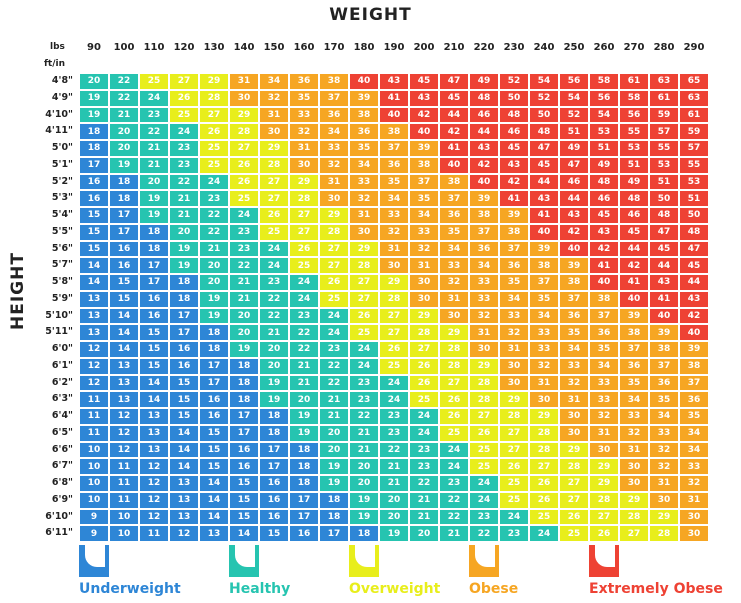 The height and width of the screenshot is (603, 741). What do you see at coordinates (694, 182) in the screenshot?
I see `bmi-cell: 53` at bounding box center [694, 182].